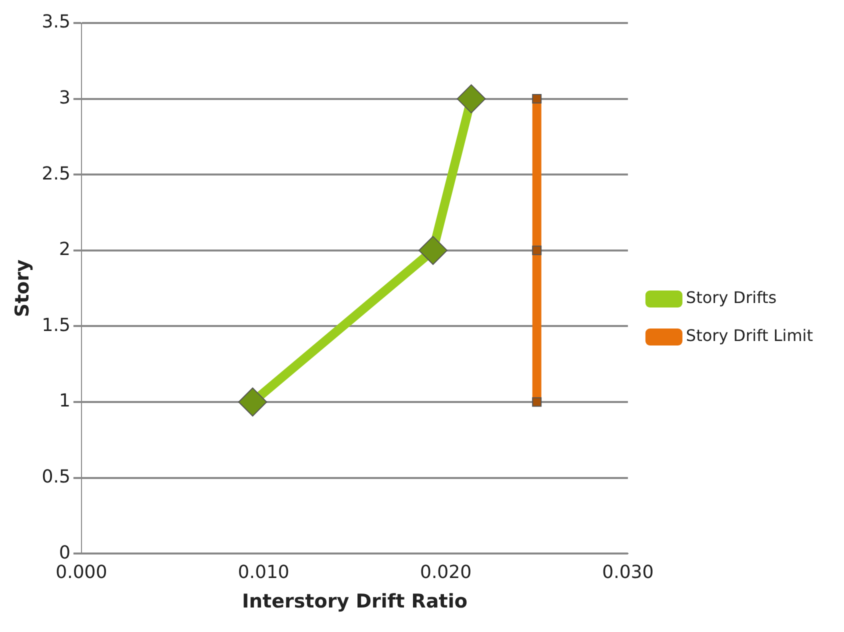 This screenshot has height=632, width=844. What do you see at coordinates (56, 173) in the screenshot?
I see `y-tick-label: 2.5` at bounding box center [56, 173].